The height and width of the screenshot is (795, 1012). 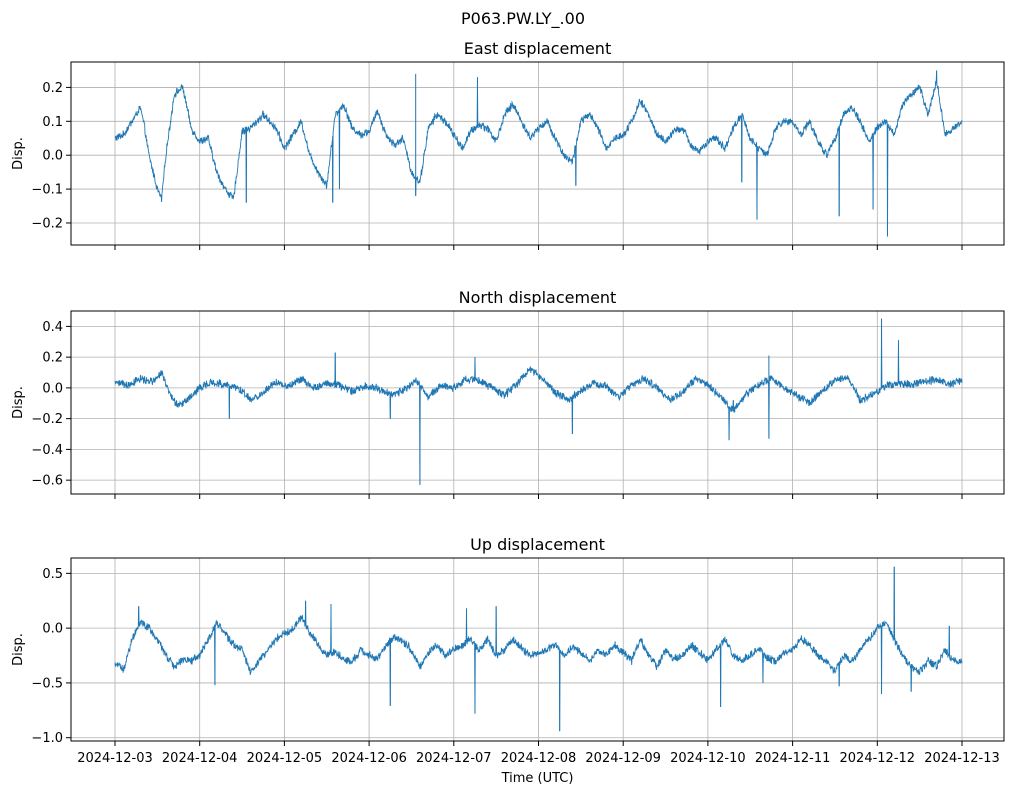 What do you see at coordinates (537, 544) in the screenshot?
I see `panel-title: Up displacement` at bounding box center [537, 544].